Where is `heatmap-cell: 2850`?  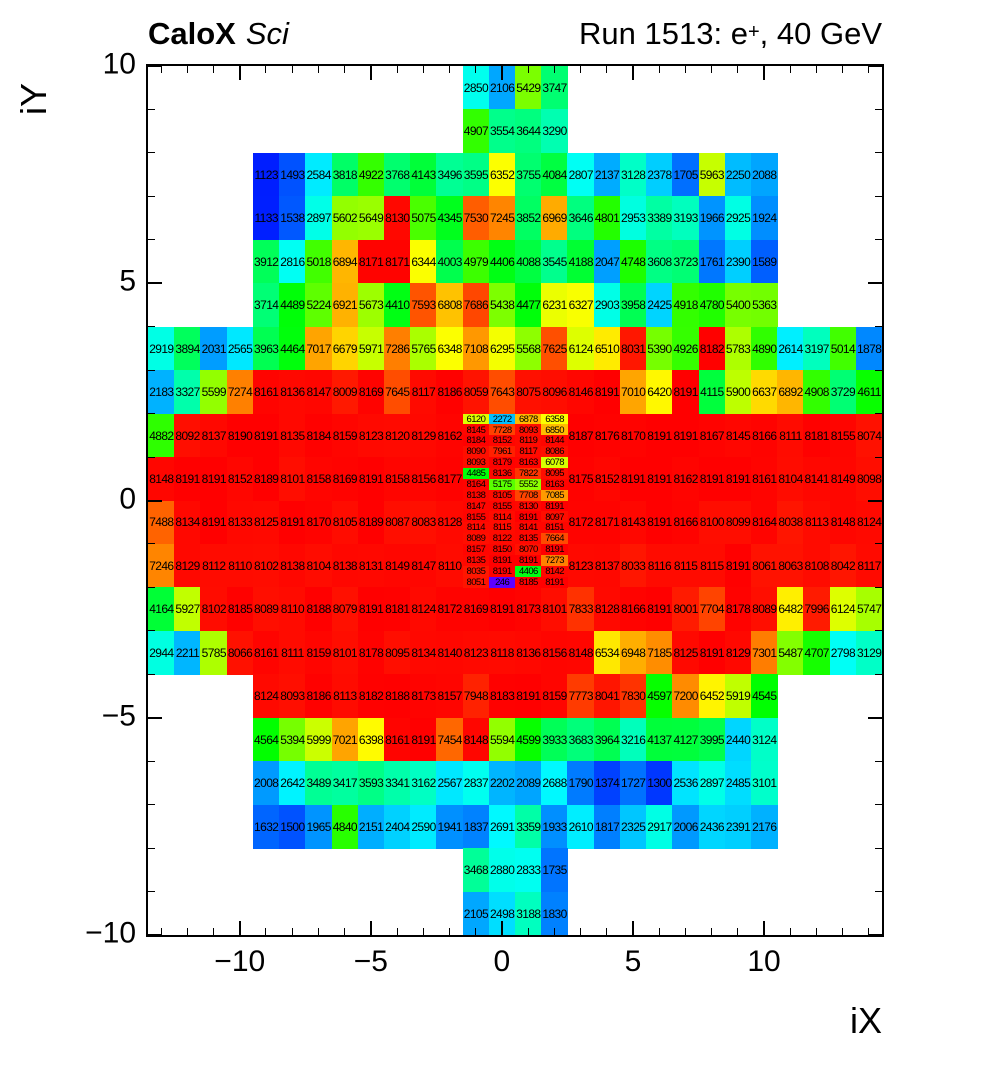
heatmap-cell: 2850 is located at coordinates (476, 88).